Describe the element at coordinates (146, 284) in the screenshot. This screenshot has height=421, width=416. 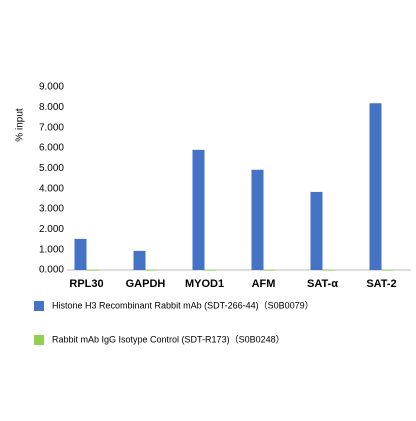
I see `x-tick-label: GAPDH` at that location.